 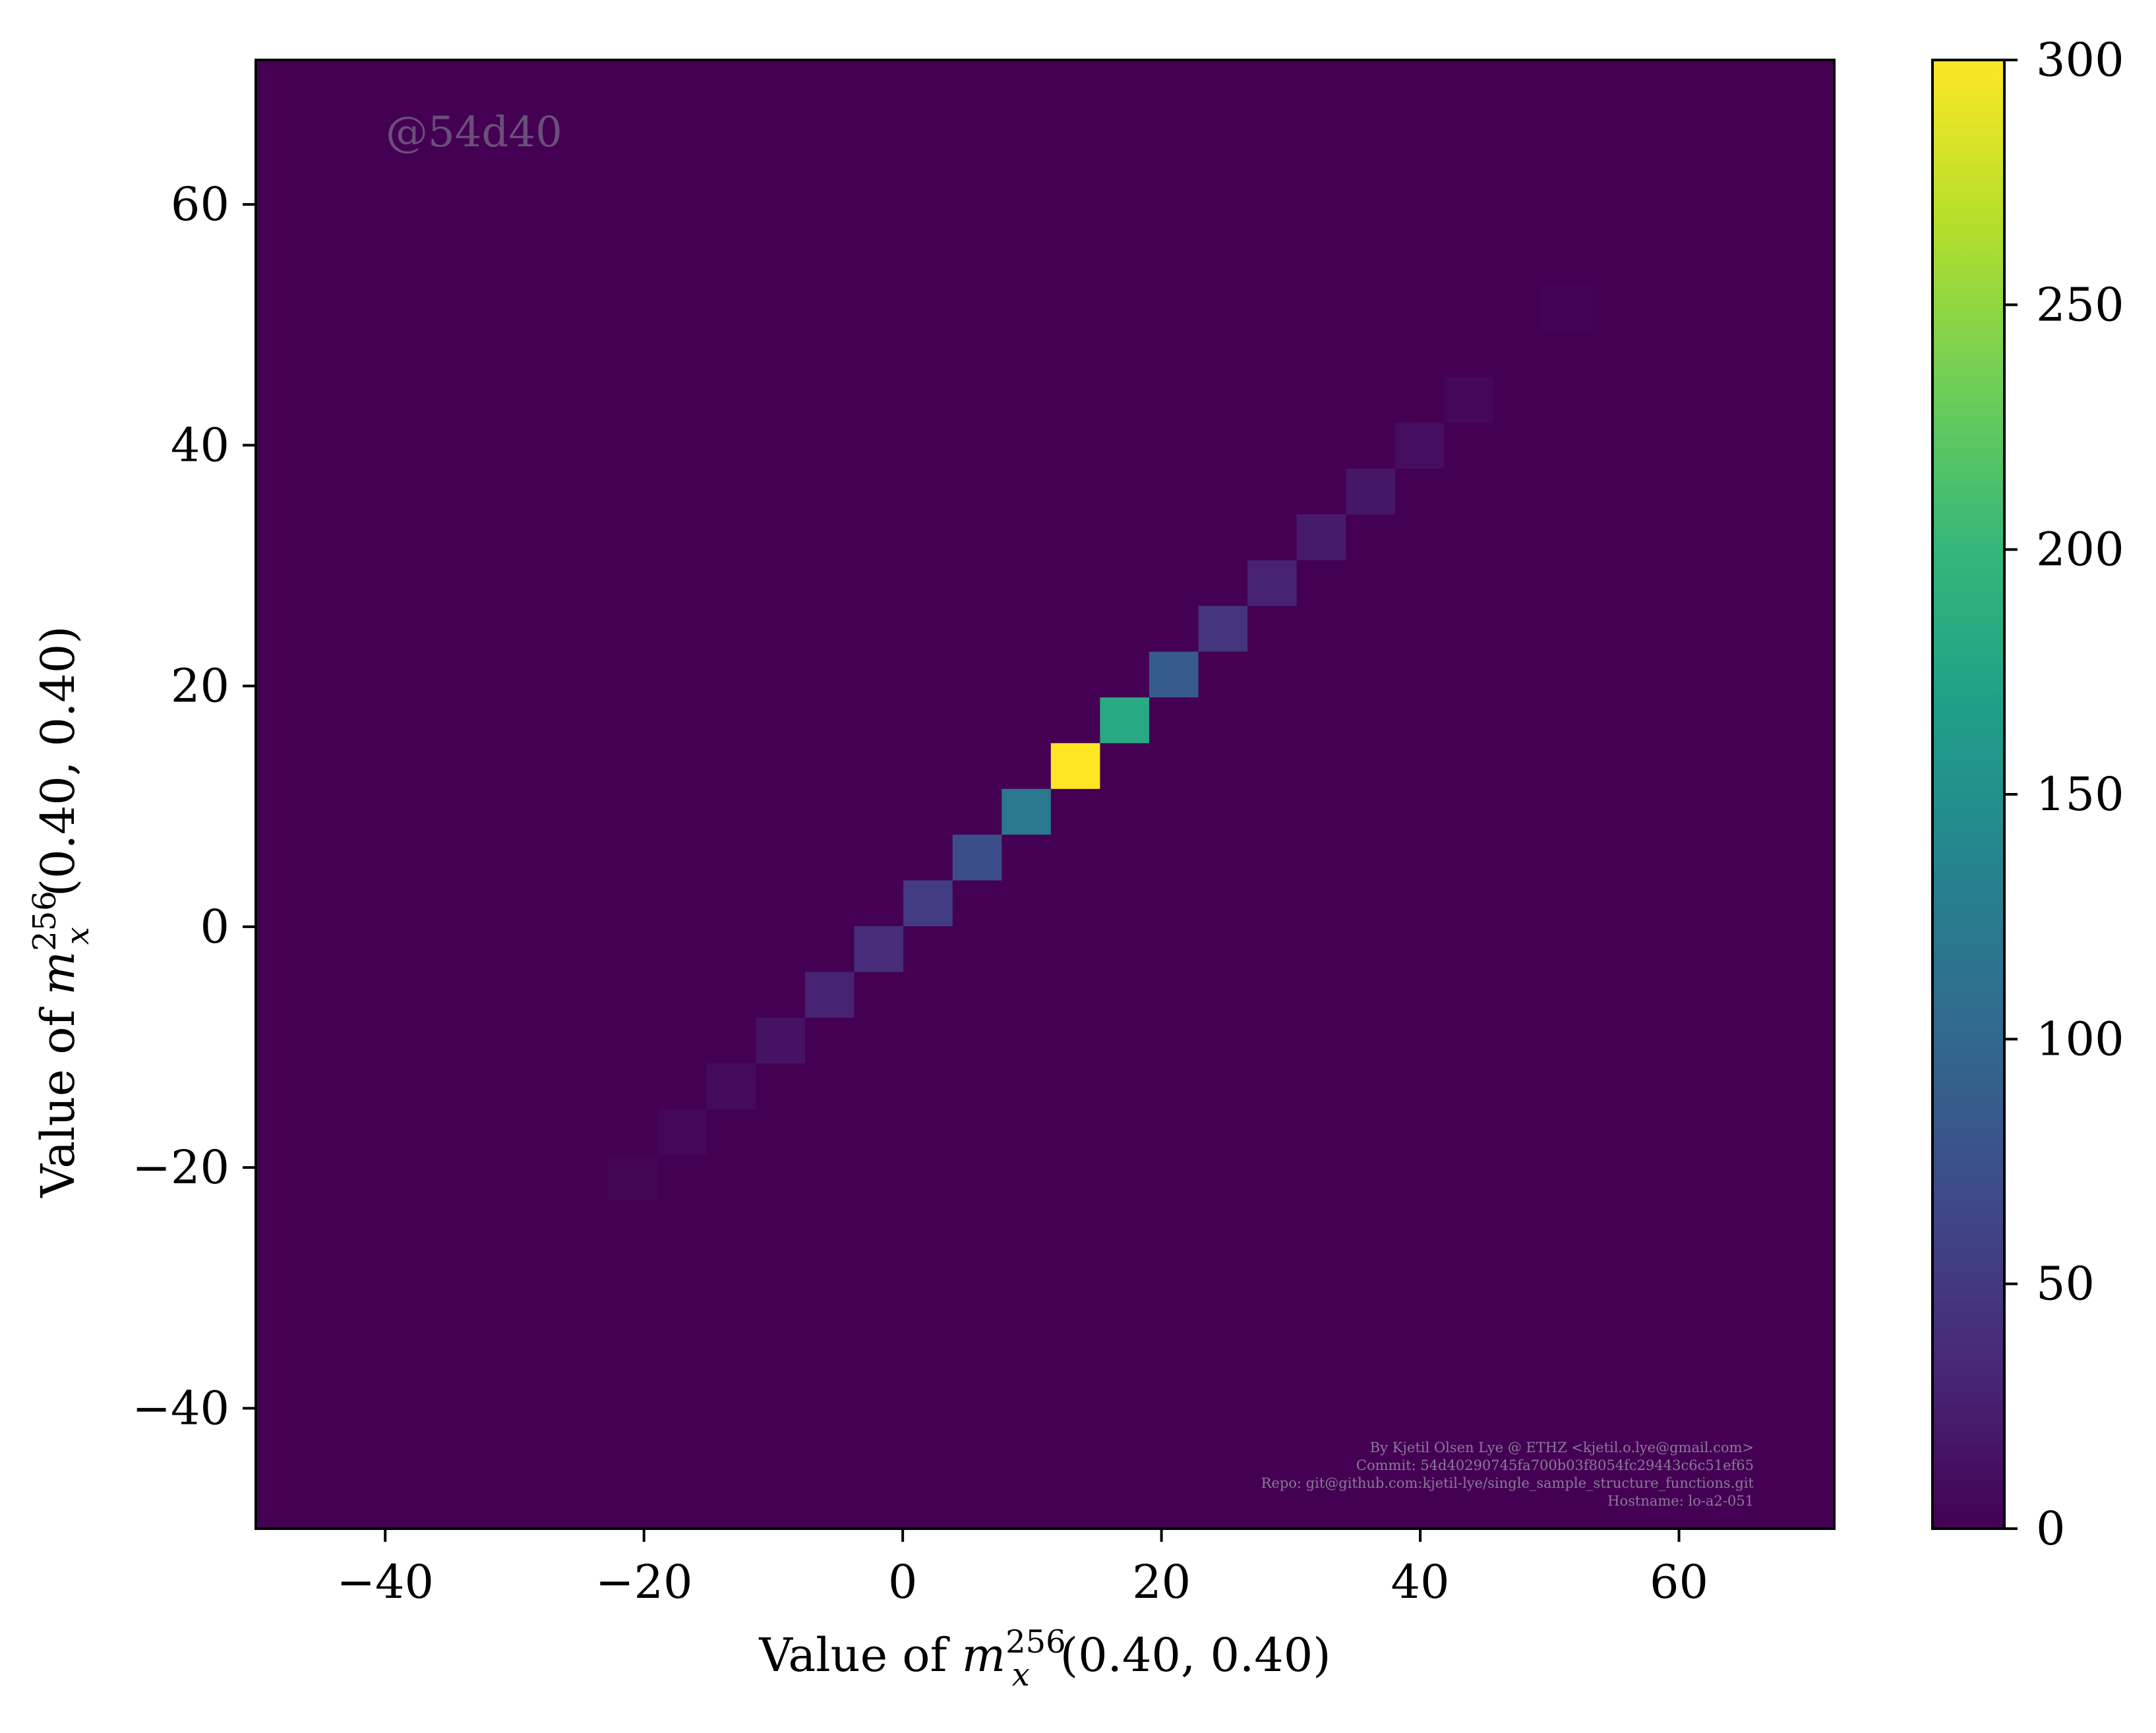 I want to click on colorbar, so click(x=1968, y=794).